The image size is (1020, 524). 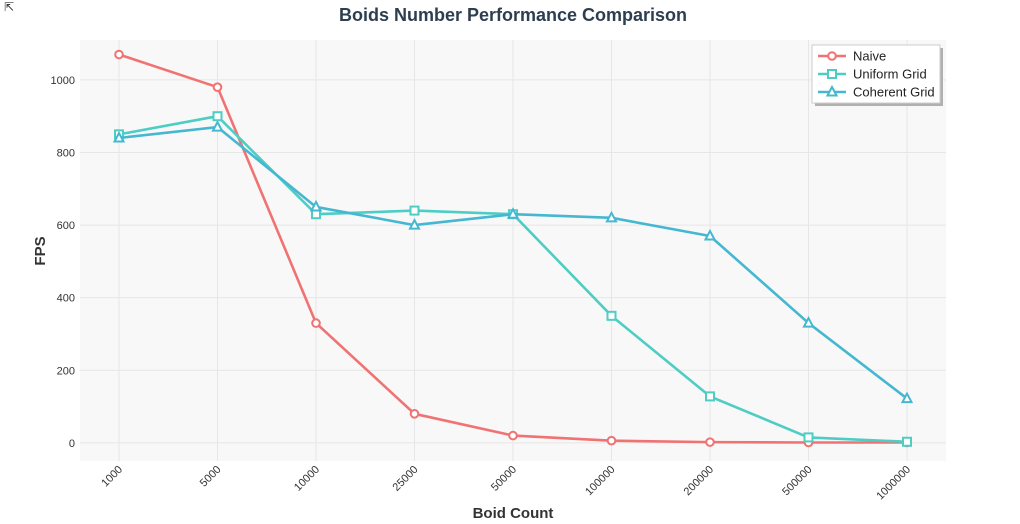 I want to click on x-axis-label: Boid Count, so click(x=513, y=513).